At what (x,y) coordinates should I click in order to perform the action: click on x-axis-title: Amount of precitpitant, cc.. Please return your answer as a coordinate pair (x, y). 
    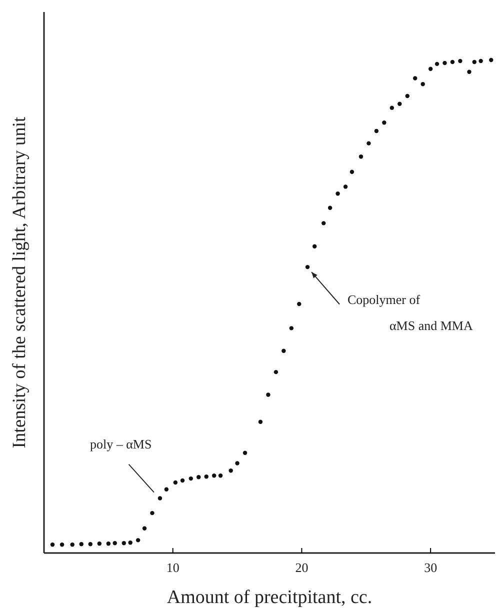
    Looking at the image, I should click on (269, 597).